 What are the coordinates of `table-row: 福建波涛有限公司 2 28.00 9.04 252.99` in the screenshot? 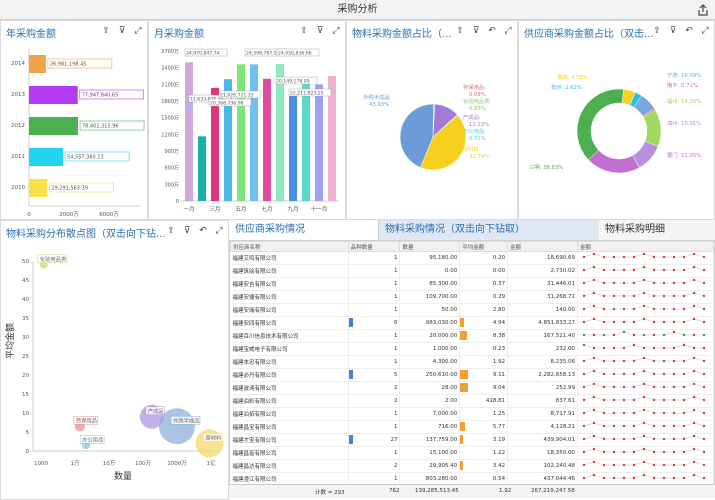 It's located at (472, 388).